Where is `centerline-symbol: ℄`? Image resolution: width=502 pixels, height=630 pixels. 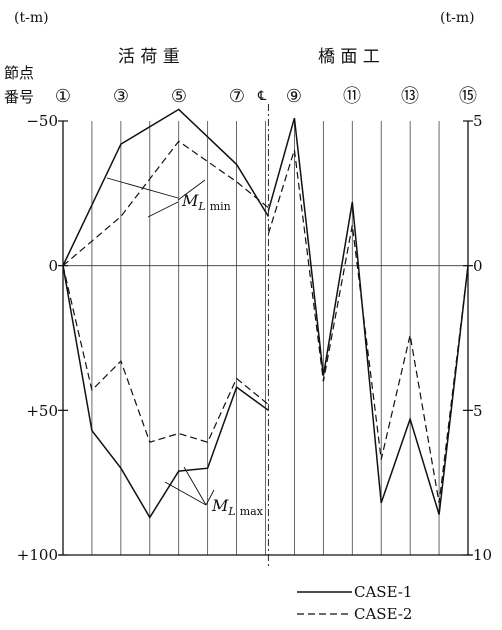 centerline-symbol: ℄ is located at coordinates (262, 96).